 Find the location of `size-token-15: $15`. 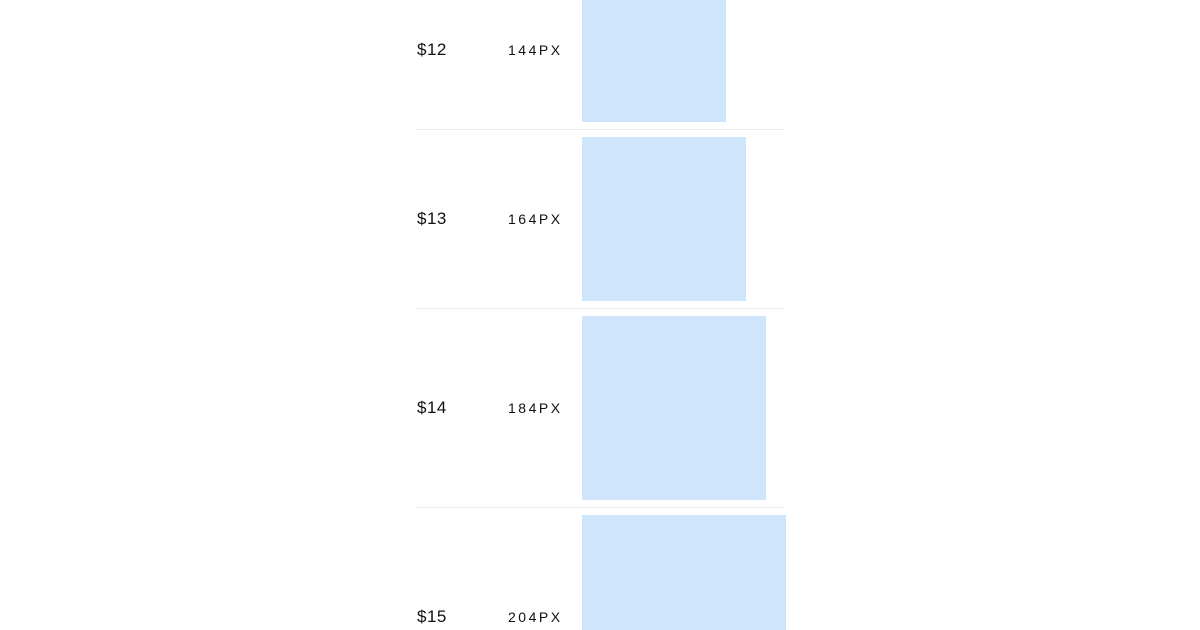

size-token-15: $15 is located at coordinates (432, 616).